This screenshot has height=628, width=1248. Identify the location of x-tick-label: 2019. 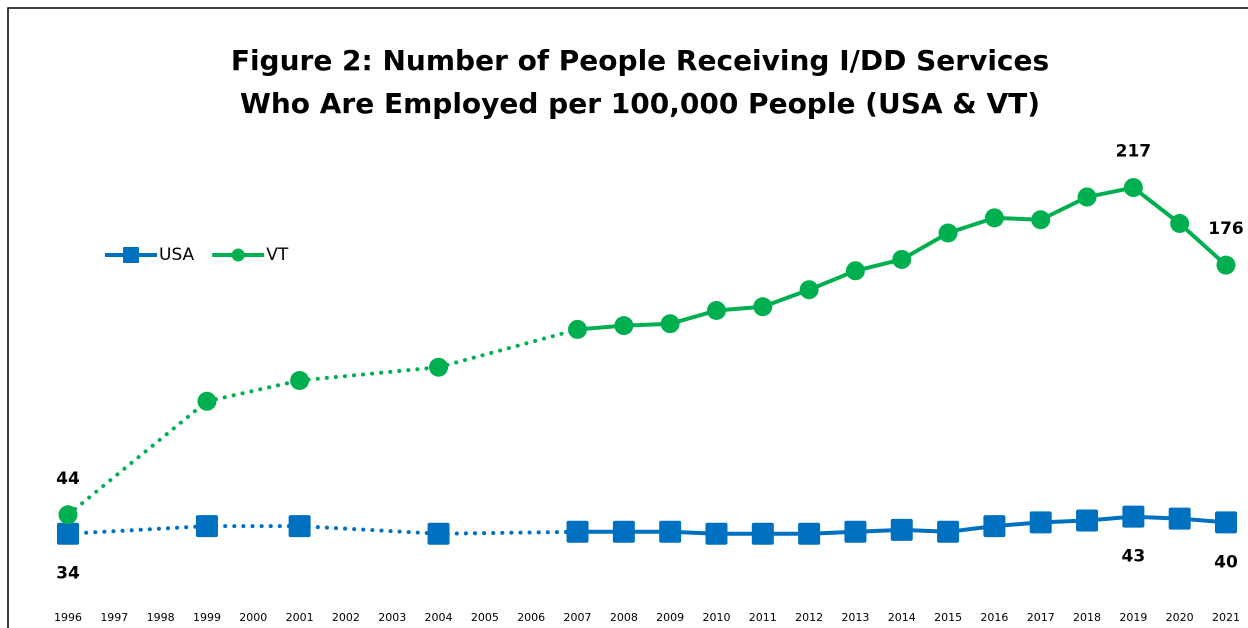
(1133, 617).